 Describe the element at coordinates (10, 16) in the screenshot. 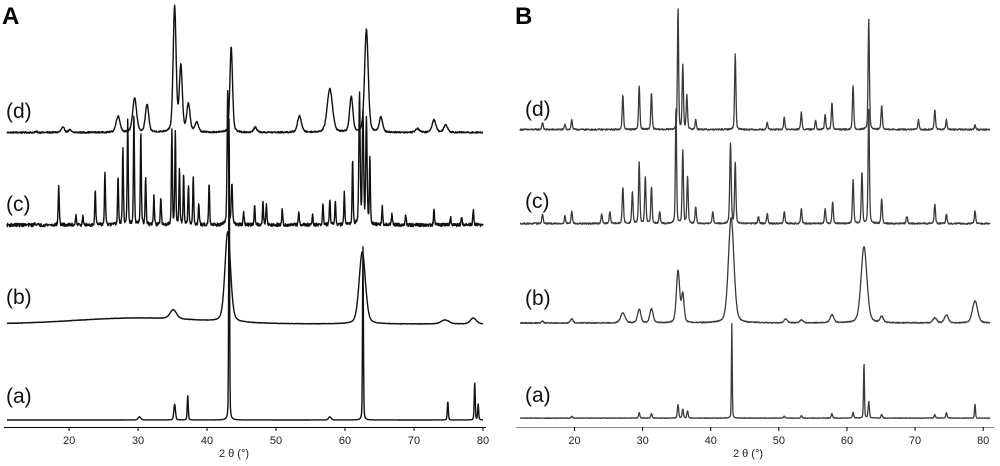

I see `panel-a-letter: A` at that location.